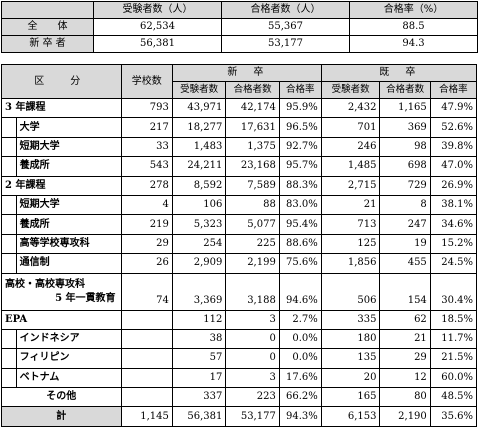 This screenshot has height=427, width=478. What do you see at coordinates (252, 147) in the screenshot?
I see `value-cell: 1,375` at bounding box center [252, 147].